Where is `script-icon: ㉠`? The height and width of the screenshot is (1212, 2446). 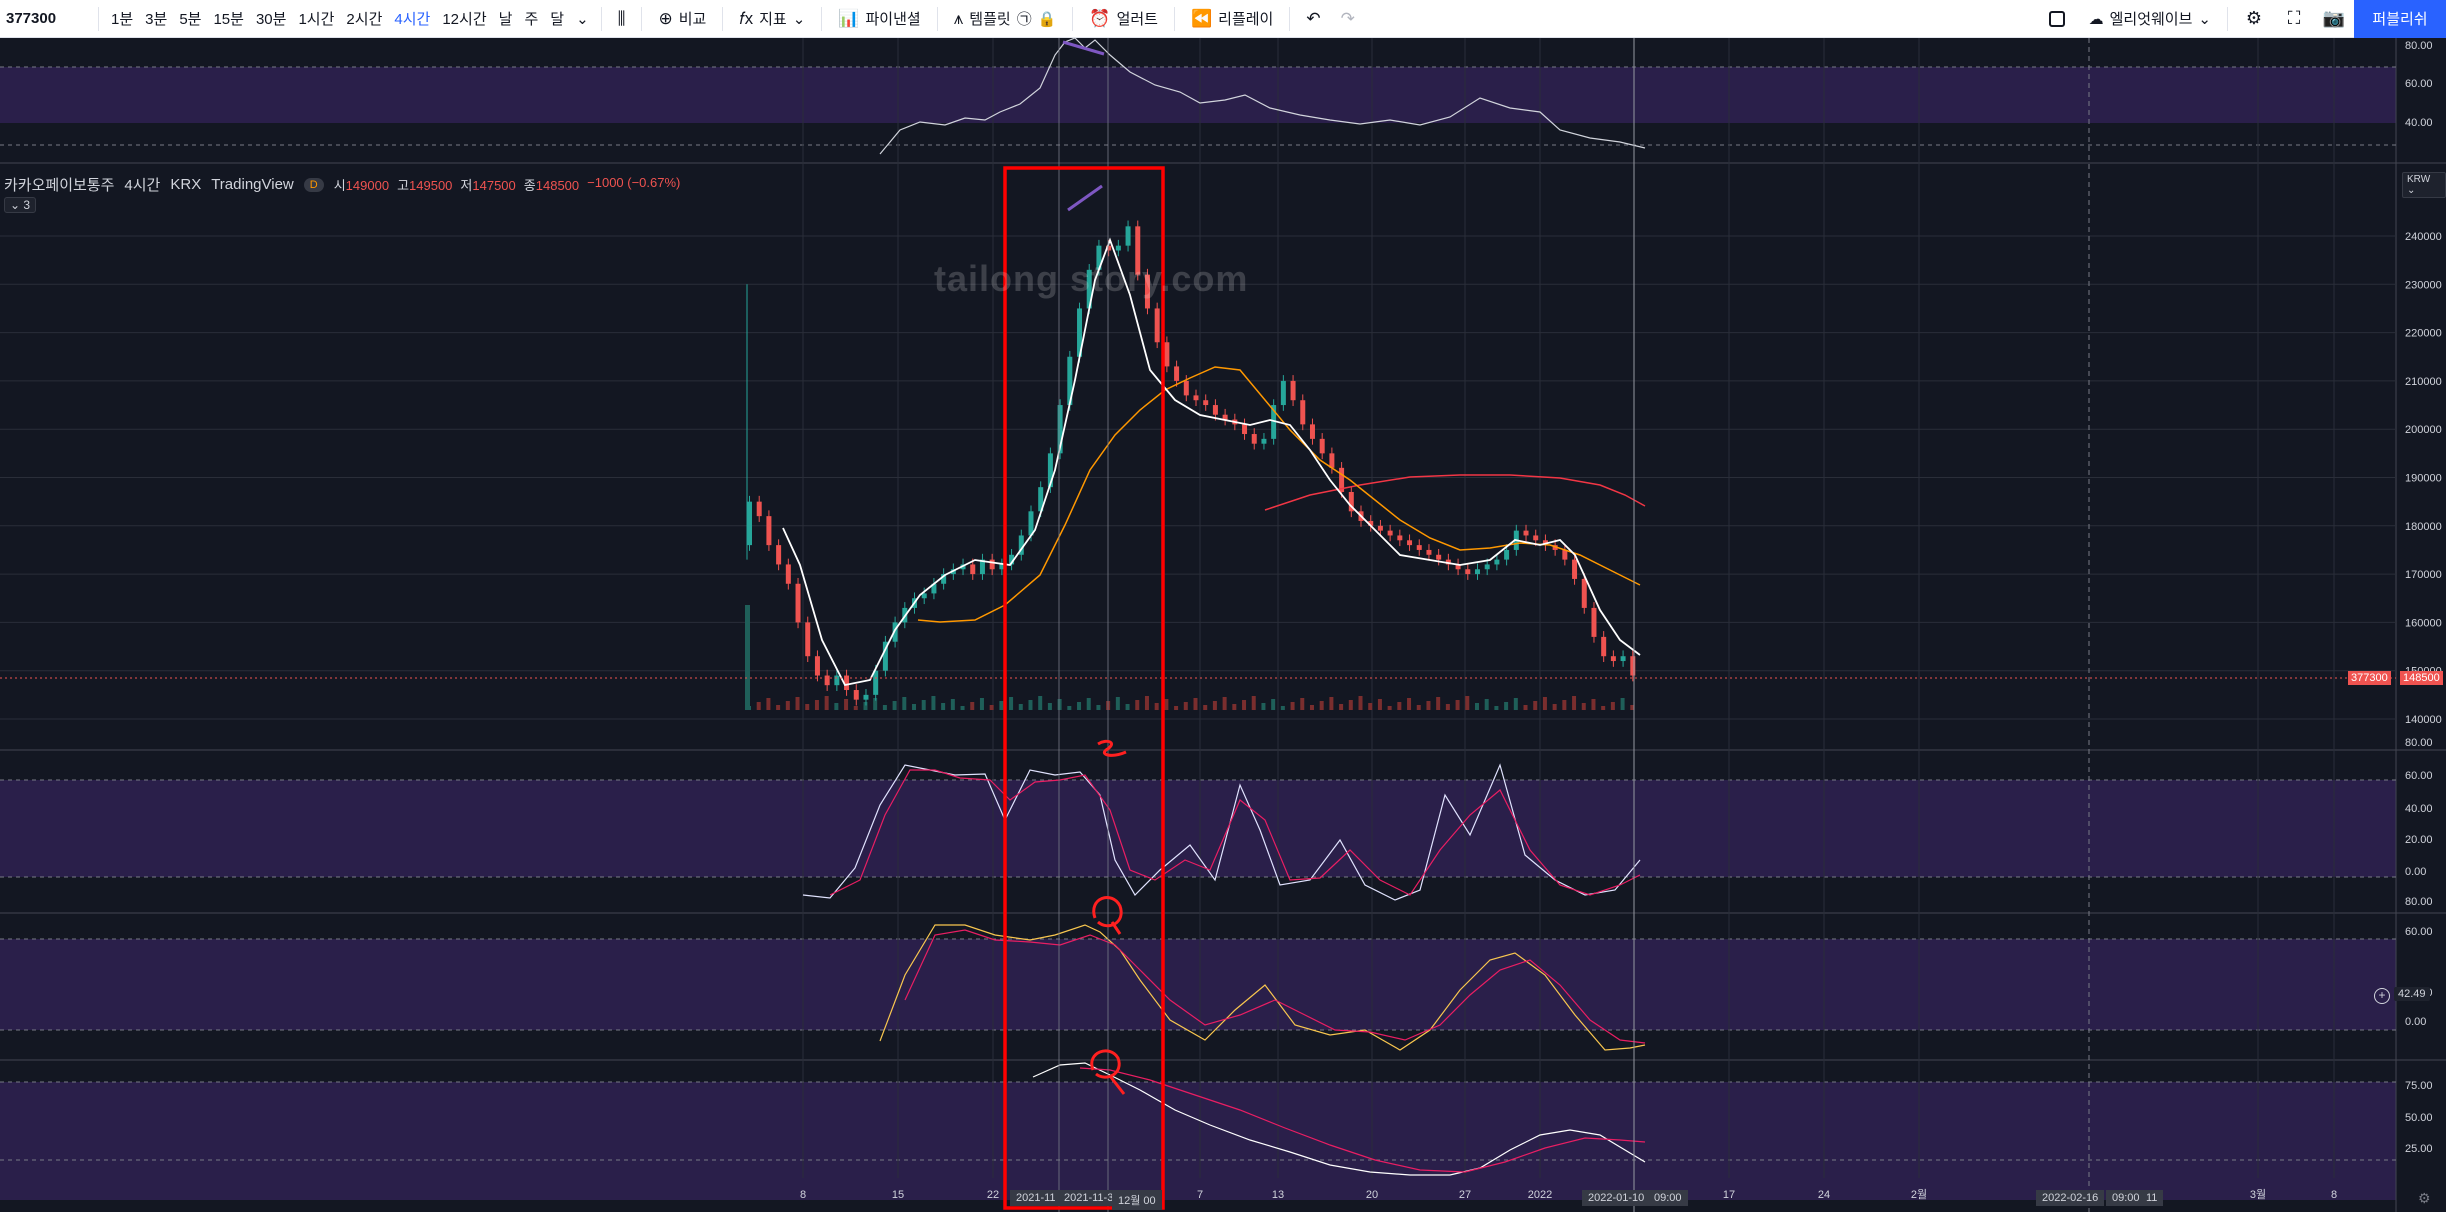
script-icon: ㉠ is located at coordinates (1024, 19).